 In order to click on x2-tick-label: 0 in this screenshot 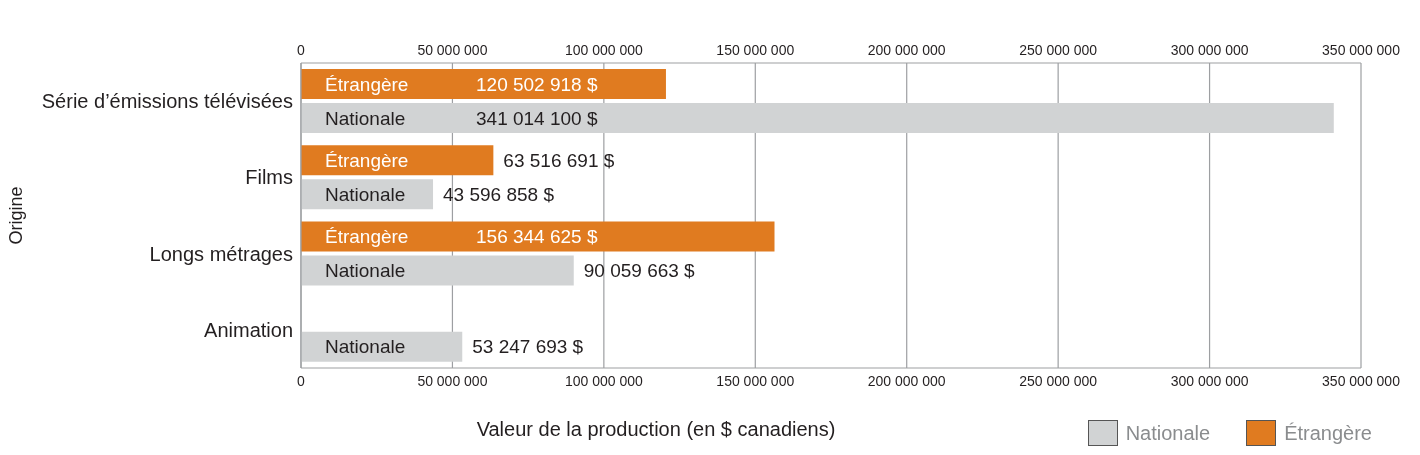, I will do `click(301, 50)`.